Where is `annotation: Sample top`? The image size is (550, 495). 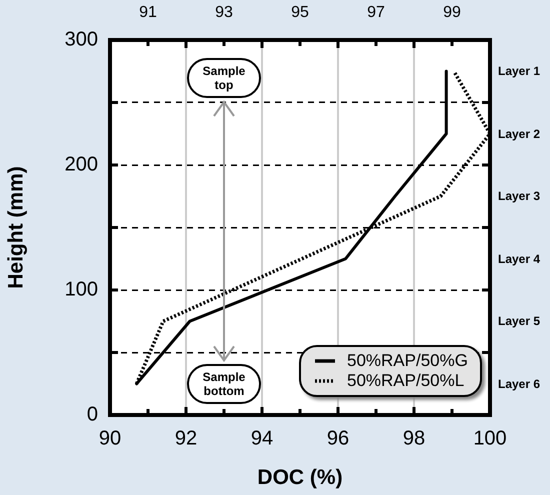
annotation: Sample top is located at coordinates (224, 78).